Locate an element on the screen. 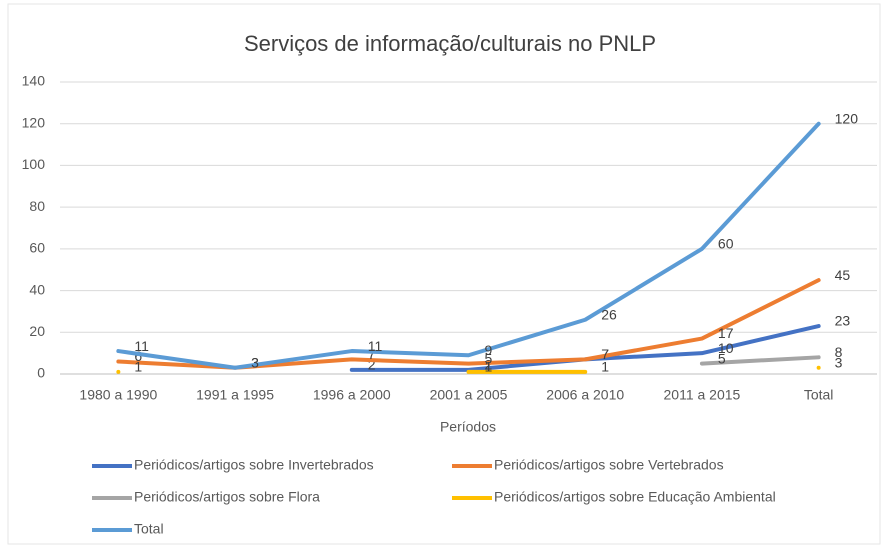 The image size is (885, 548). y-tick-label: 0 is located at coordinates (41, 373).